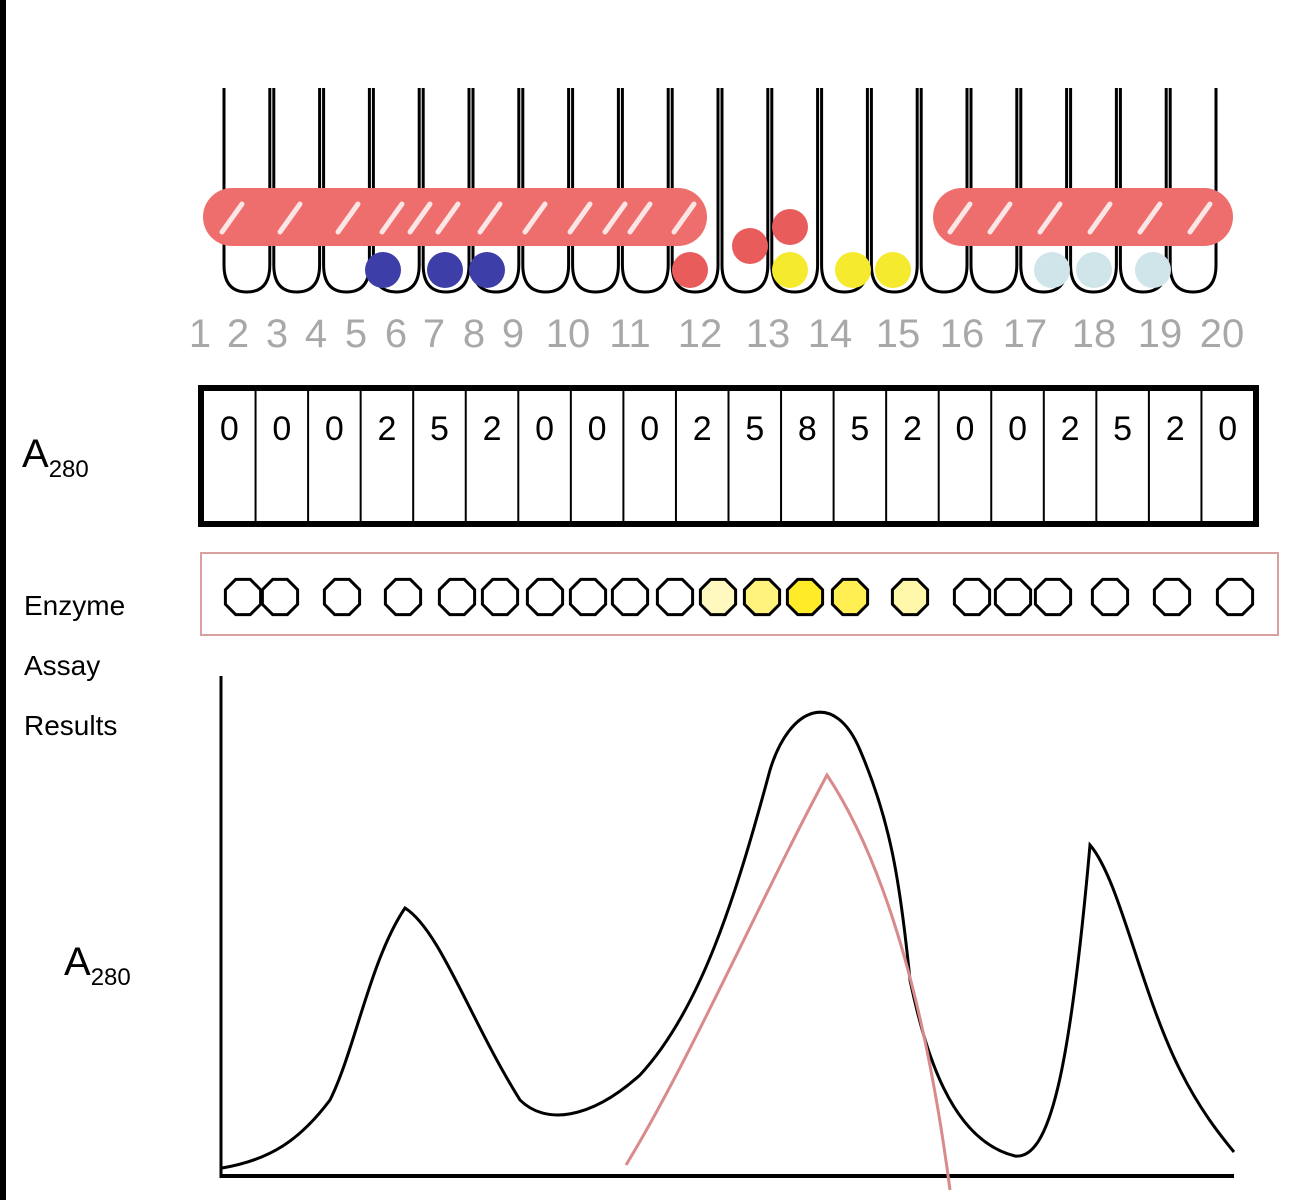  I want to click on tube-number: 3, so click(277, 334).